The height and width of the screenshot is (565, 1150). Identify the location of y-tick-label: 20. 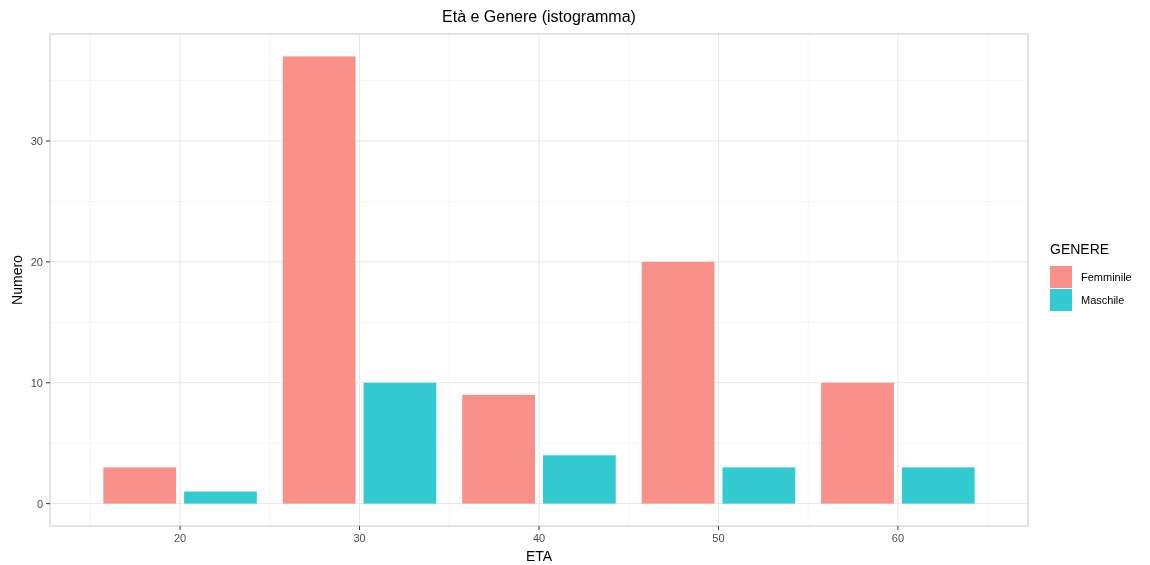
(36, 261).